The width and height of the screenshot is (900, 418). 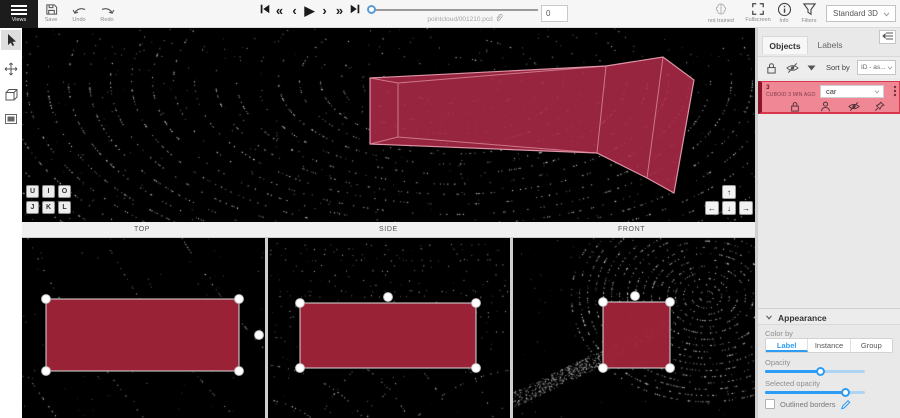 What do you see at coordinates (895, 91) in the screenshot?
I see `more-options-icon` at bounding box center [895, 91].